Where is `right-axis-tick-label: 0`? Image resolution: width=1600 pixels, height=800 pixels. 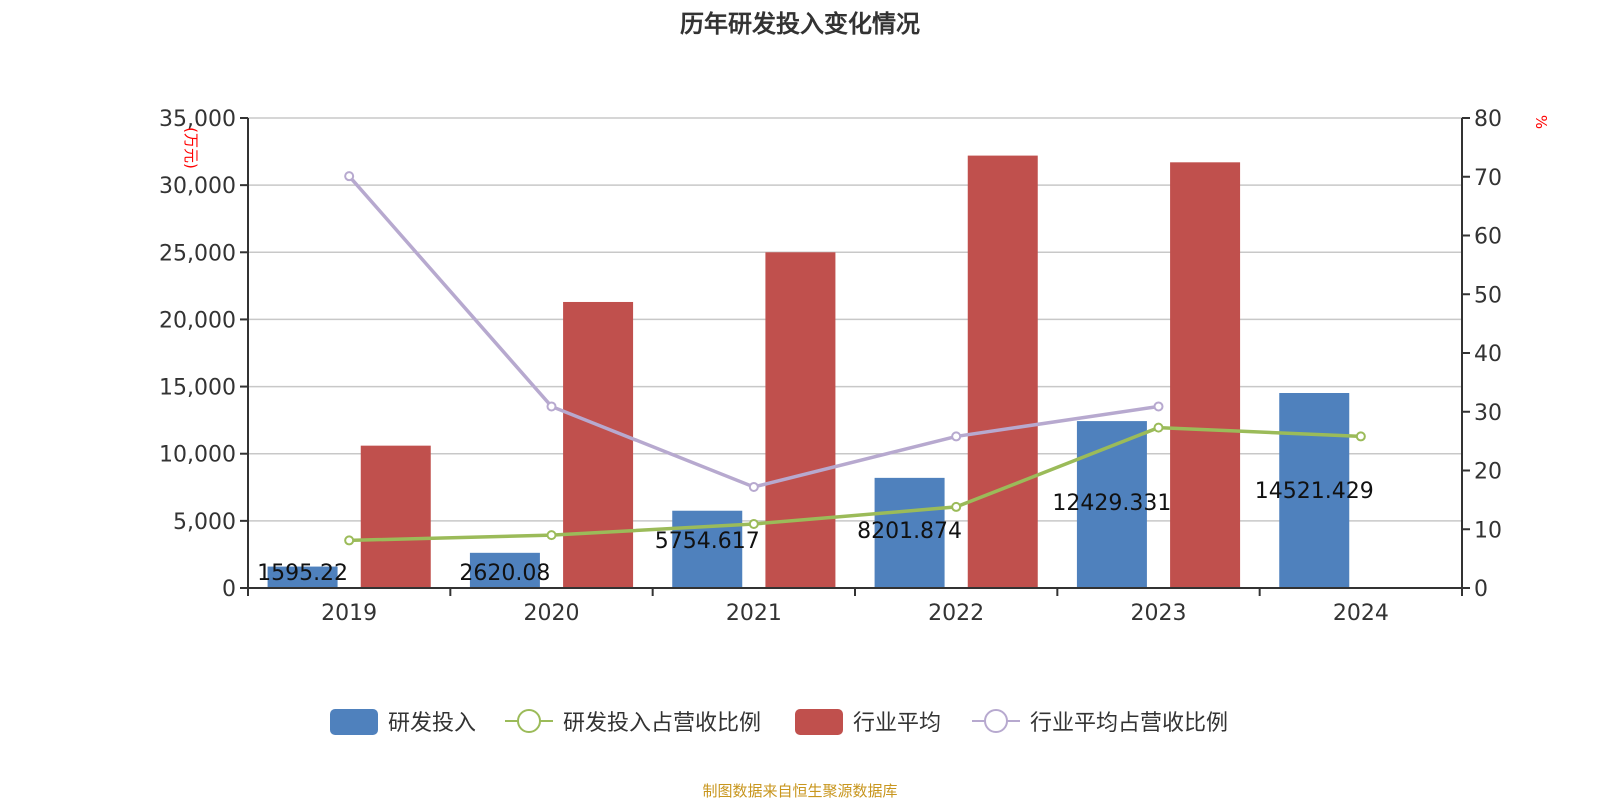 right-axis-tick-label: 0 is located at coordinates (1481, 589).